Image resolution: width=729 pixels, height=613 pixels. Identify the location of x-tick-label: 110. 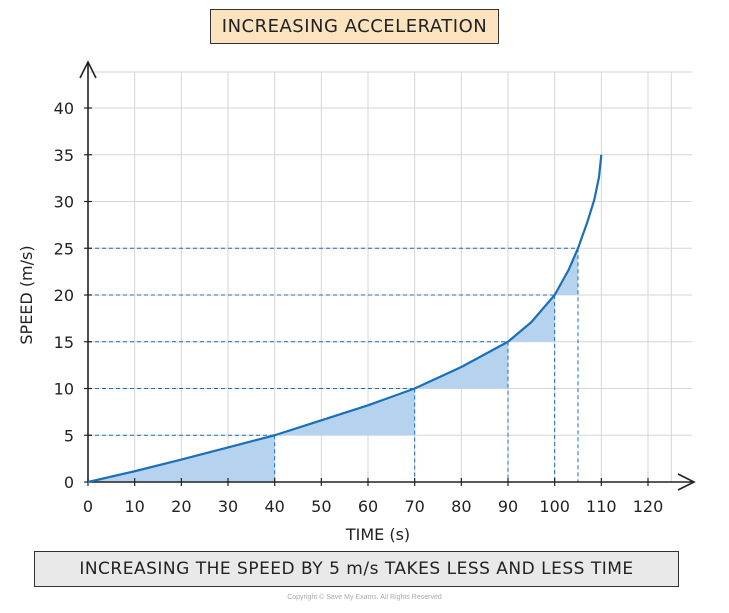
(601, 506).